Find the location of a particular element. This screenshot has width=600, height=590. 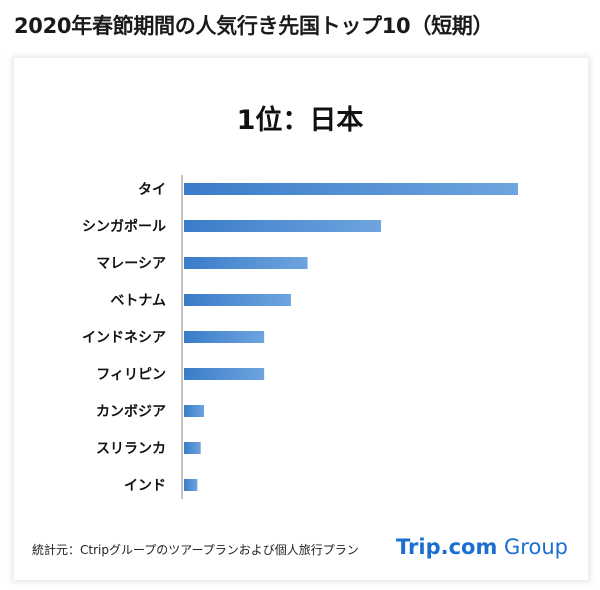

category-label: スリランカ is located at coordinates (131, 449).